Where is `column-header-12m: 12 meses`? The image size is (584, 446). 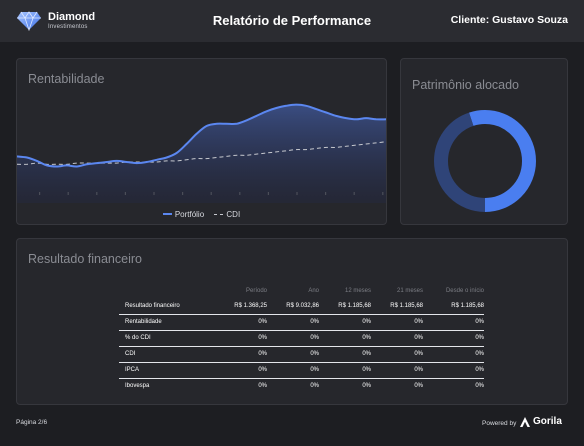
column-header-12m: 12 meses is located at coordinates (357, 290).